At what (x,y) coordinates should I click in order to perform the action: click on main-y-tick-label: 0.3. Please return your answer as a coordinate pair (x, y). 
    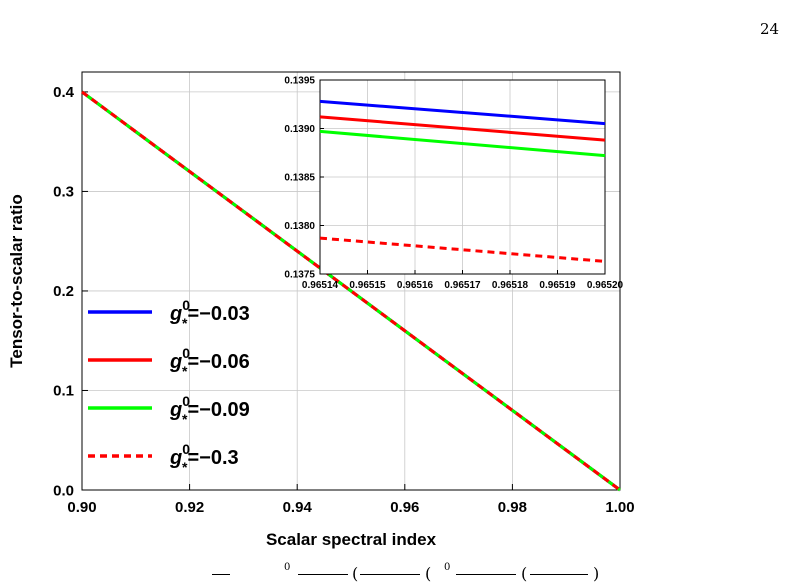
    Looking at the image, I should click on (63, 192).